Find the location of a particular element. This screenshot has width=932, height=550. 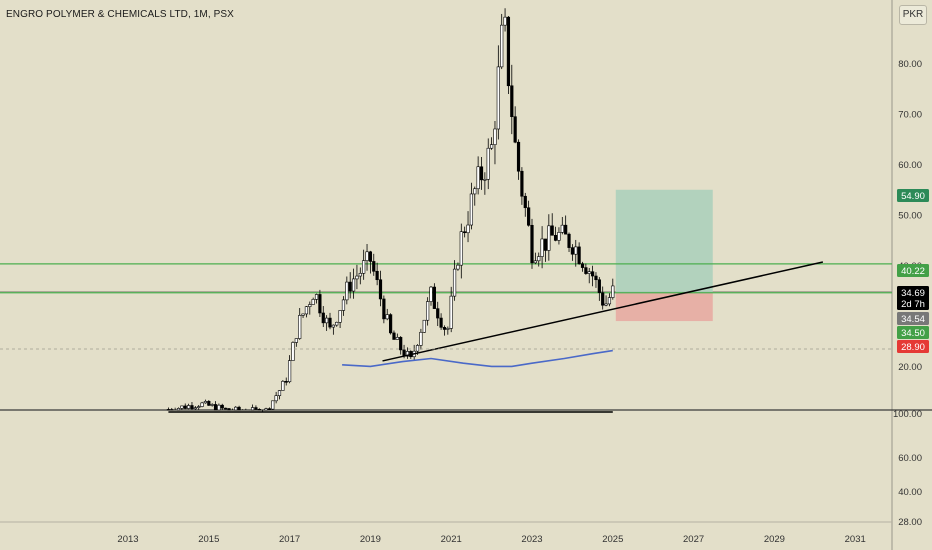

time-tick-label: 2027 is located at coordinates (693, 539).